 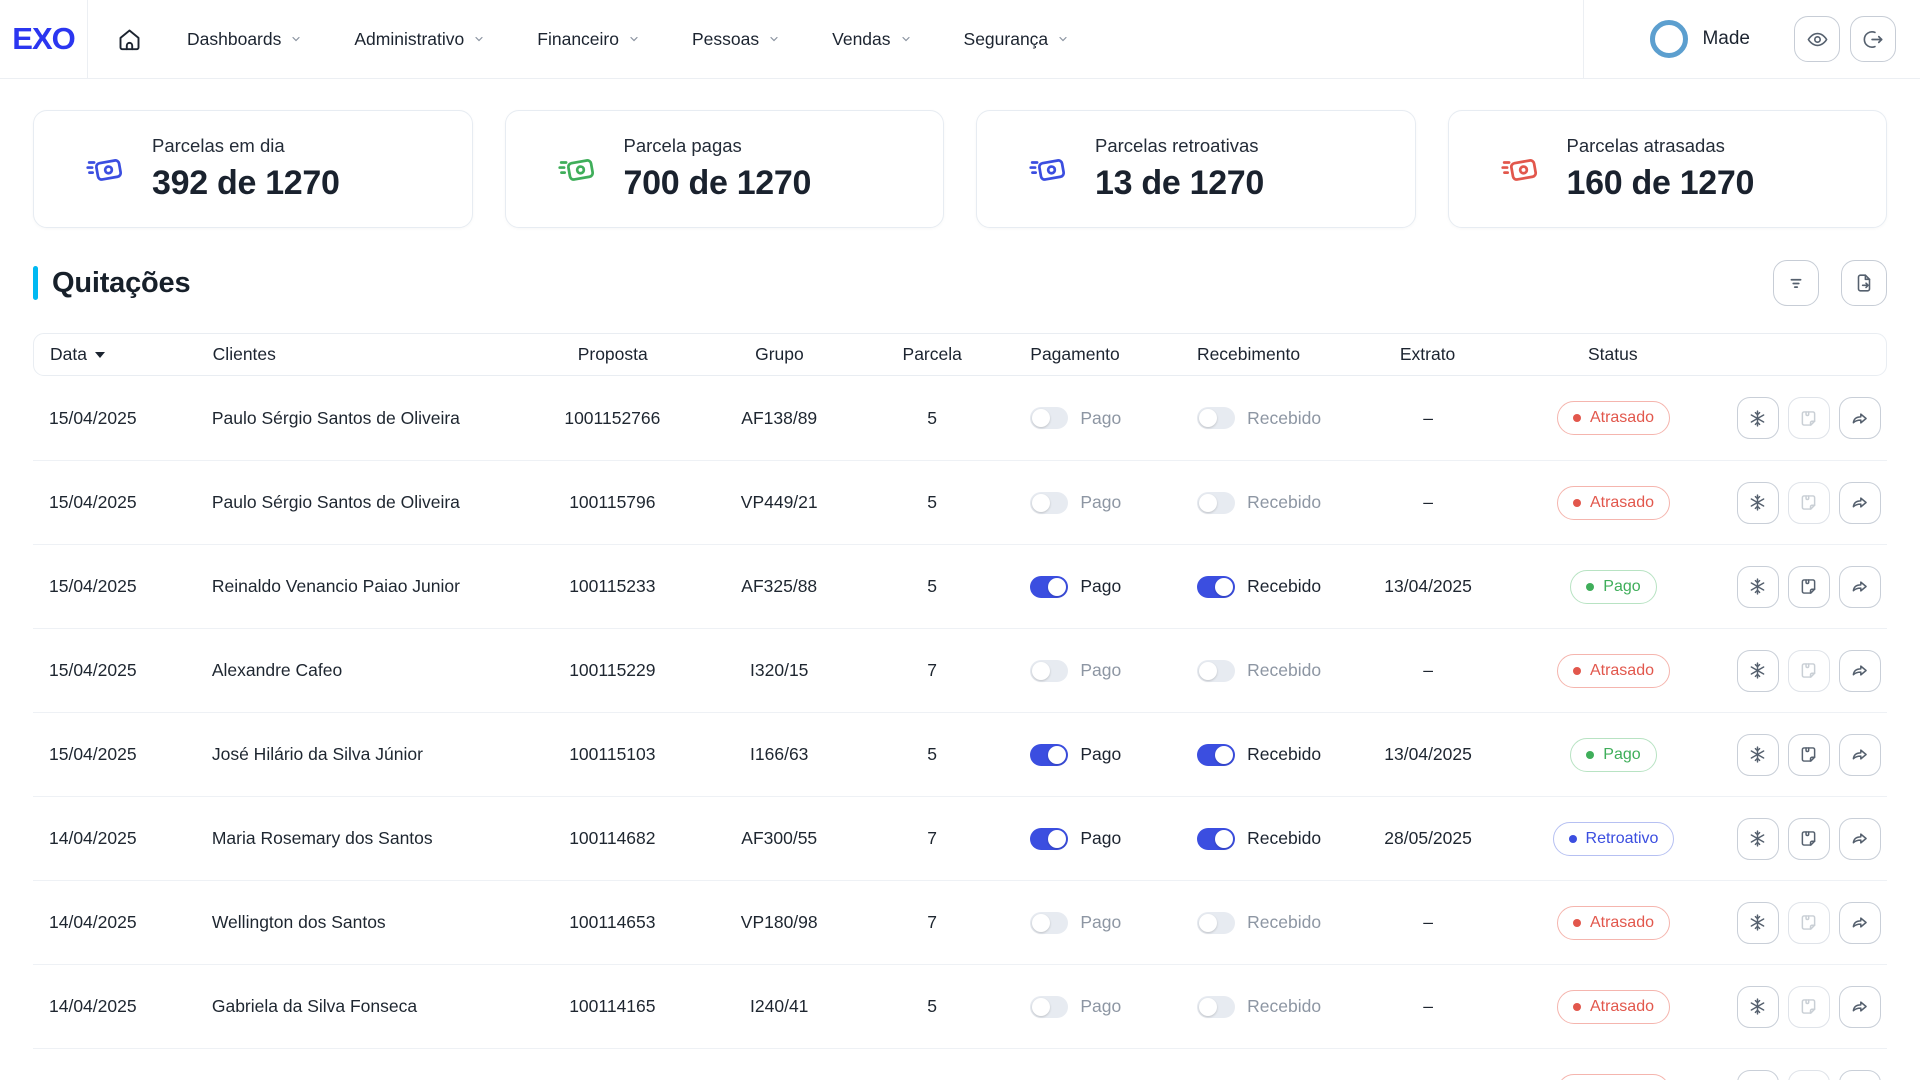 What do you see at coordinates (1584, 39) in the screenshot?
I see `nav-divider` at bounding box center [1584, 39].